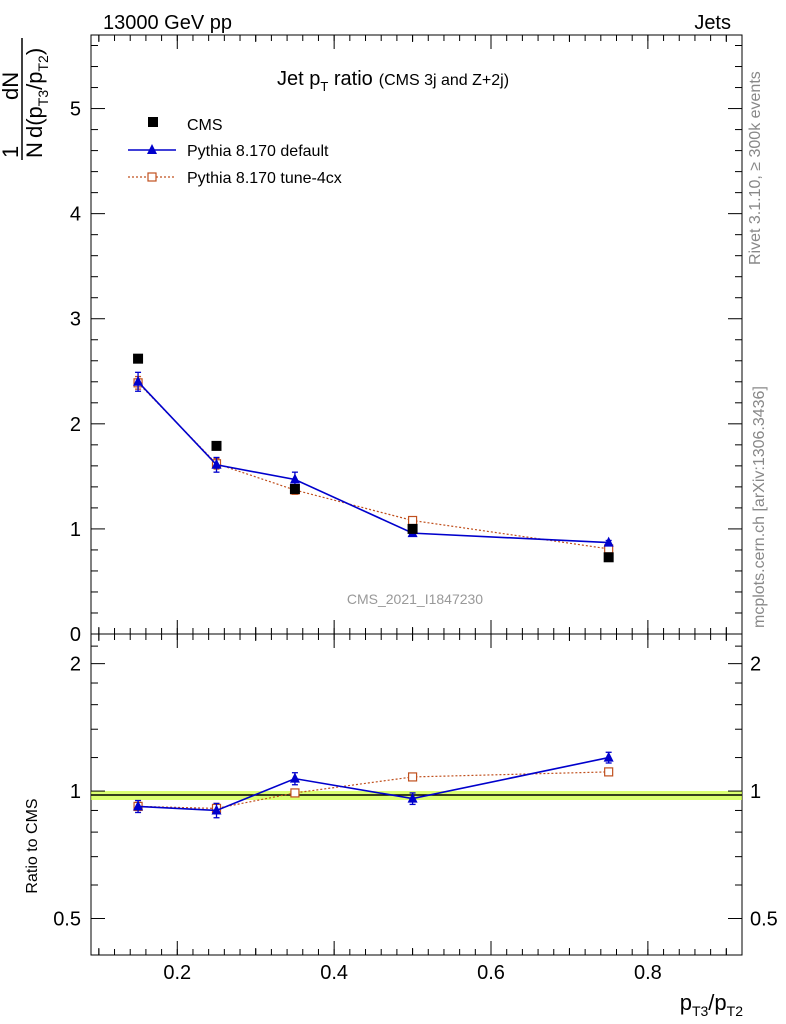 This screenshot has height=1024, width=786. Describe the element at coordinates (34, 150) in the screenshot. I see `ylabel-n: N` at that location.